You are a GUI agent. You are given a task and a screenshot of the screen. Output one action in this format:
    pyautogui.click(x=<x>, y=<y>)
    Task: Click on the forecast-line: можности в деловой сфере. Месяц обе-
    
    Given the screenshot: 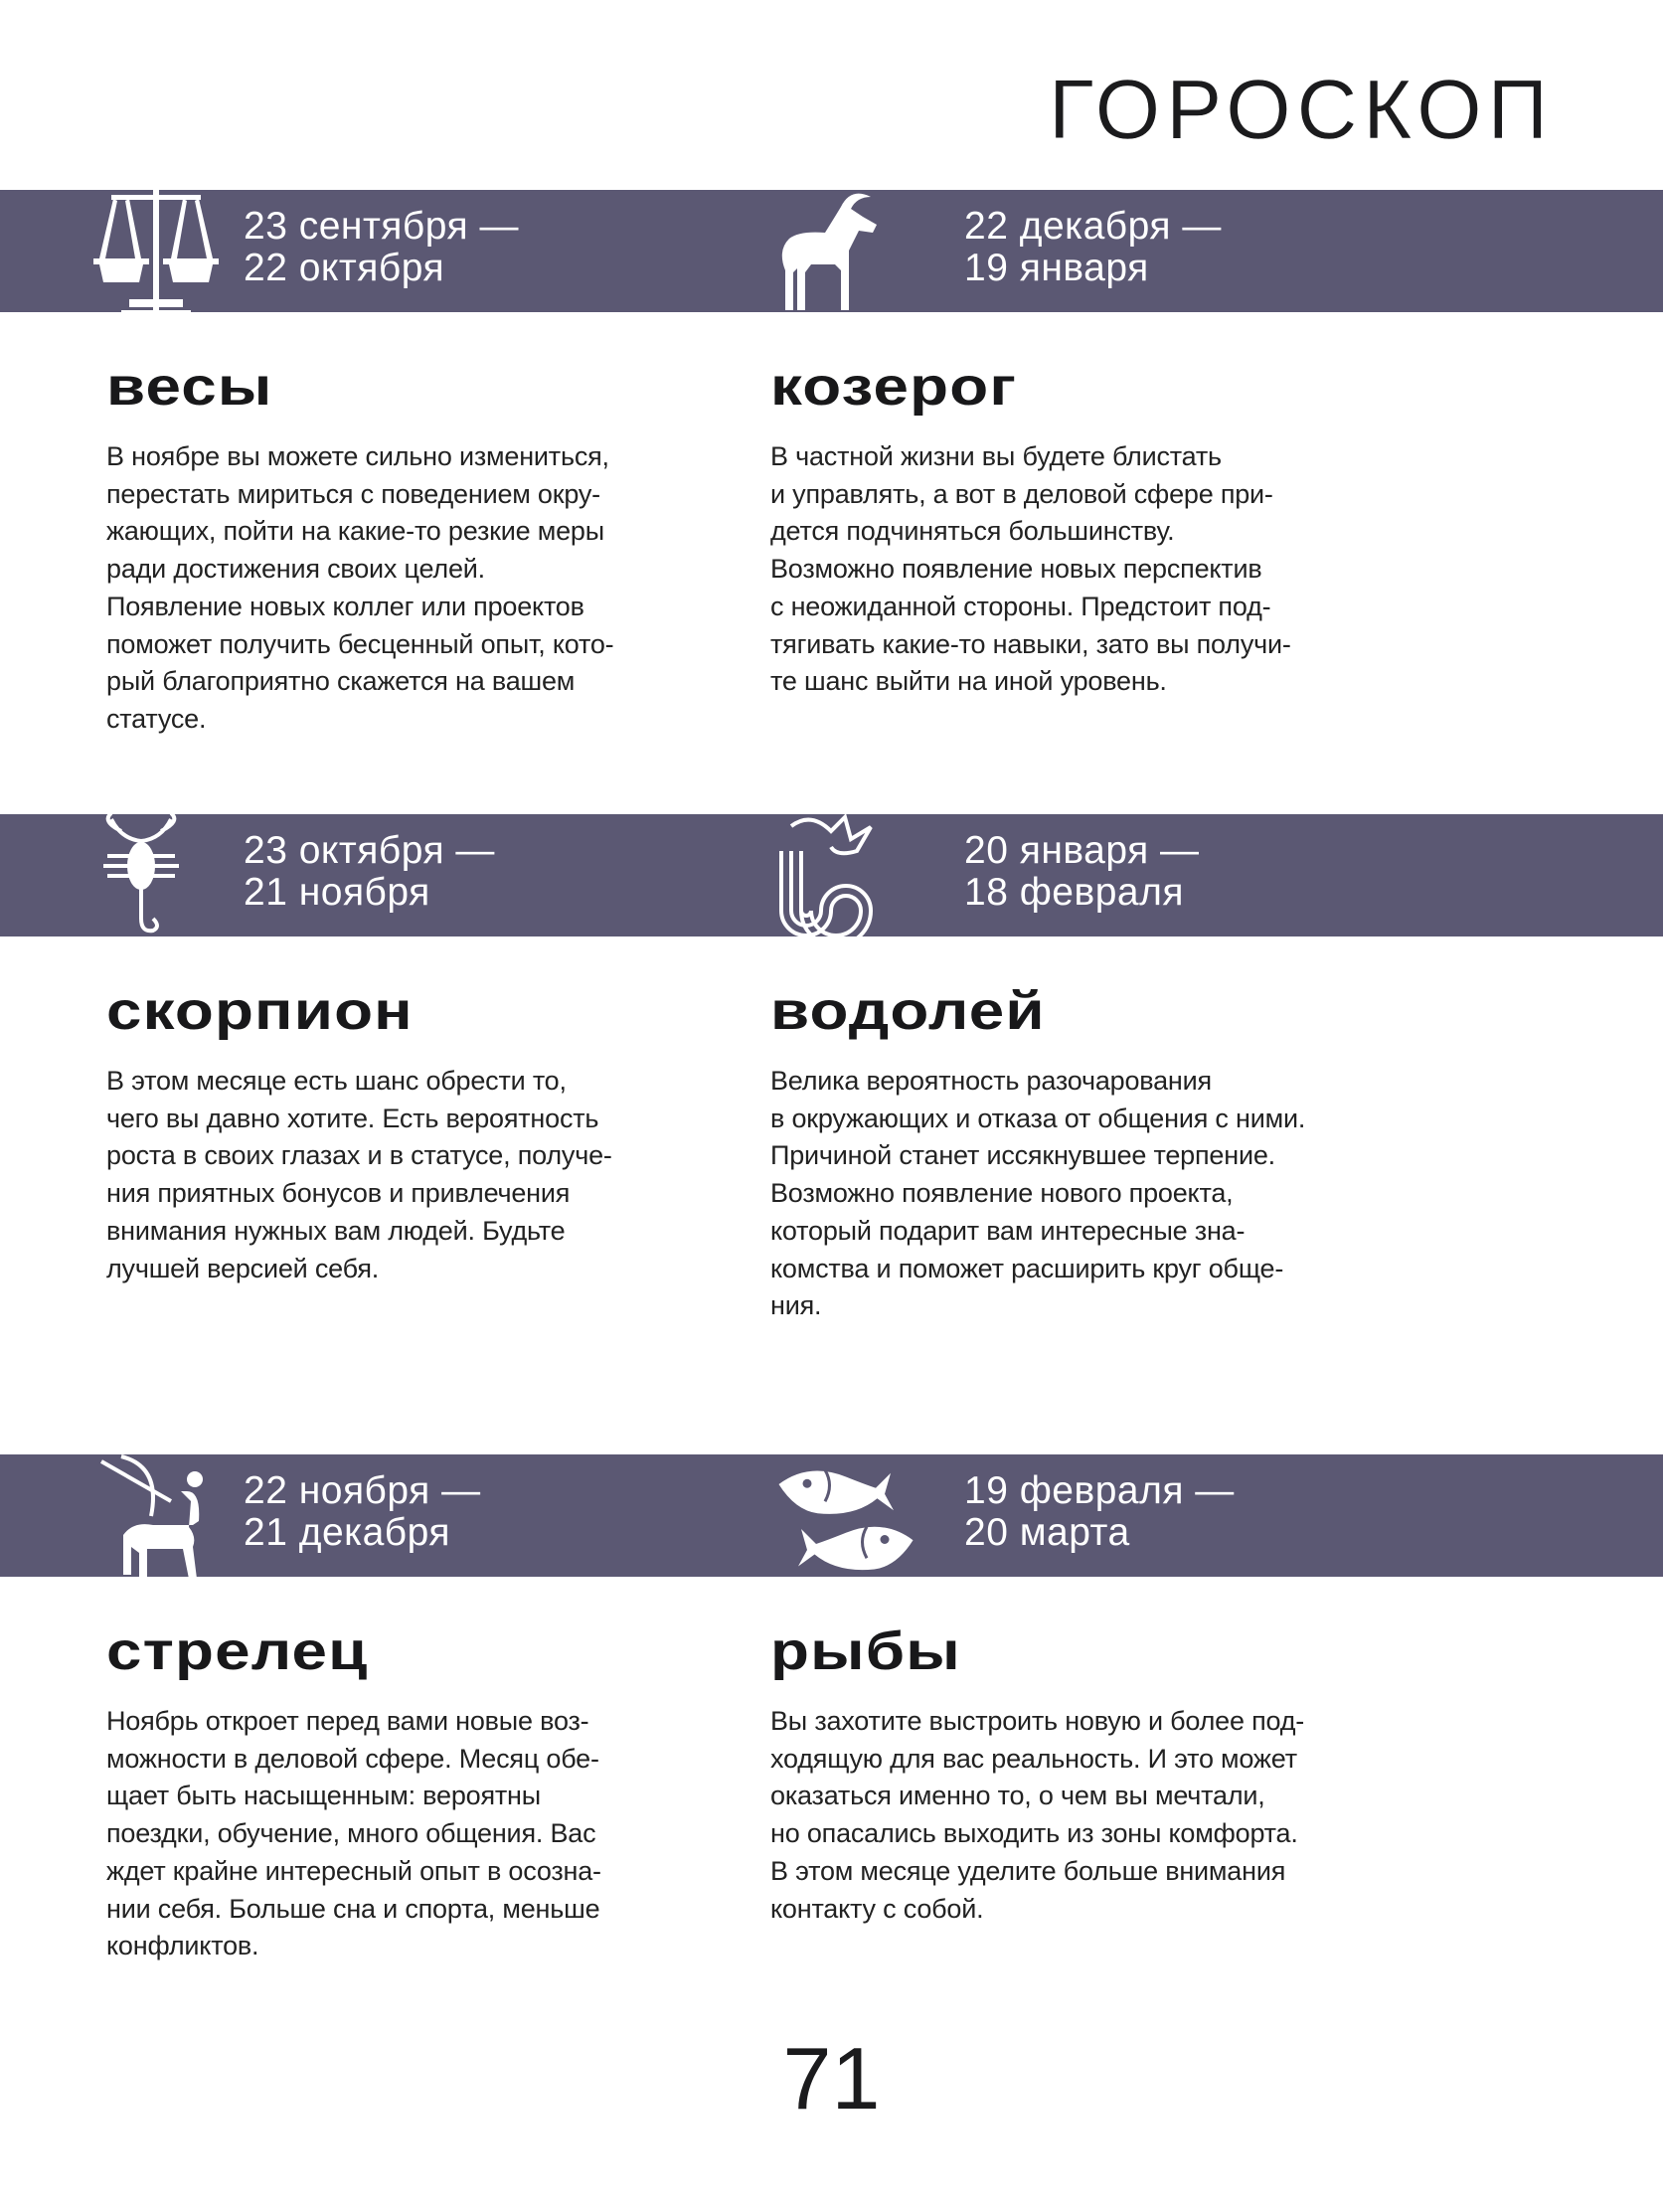 What is the action you would take?
    pyautogui.click(x=352, y=1758)
    